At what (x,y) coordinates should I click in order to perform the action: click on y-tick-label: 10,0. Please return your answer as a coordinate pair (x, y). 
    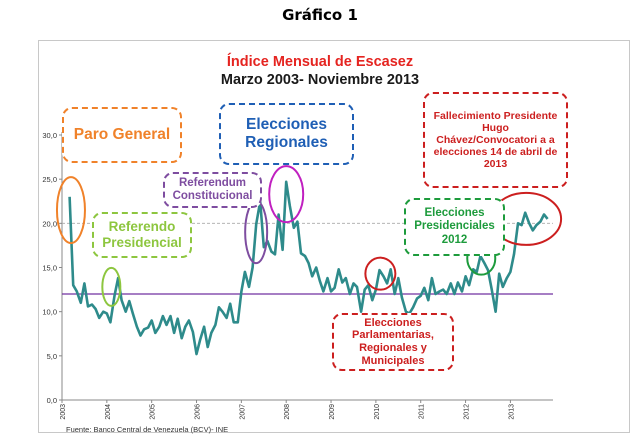
    Looking at the image, I should click on (49, 312).